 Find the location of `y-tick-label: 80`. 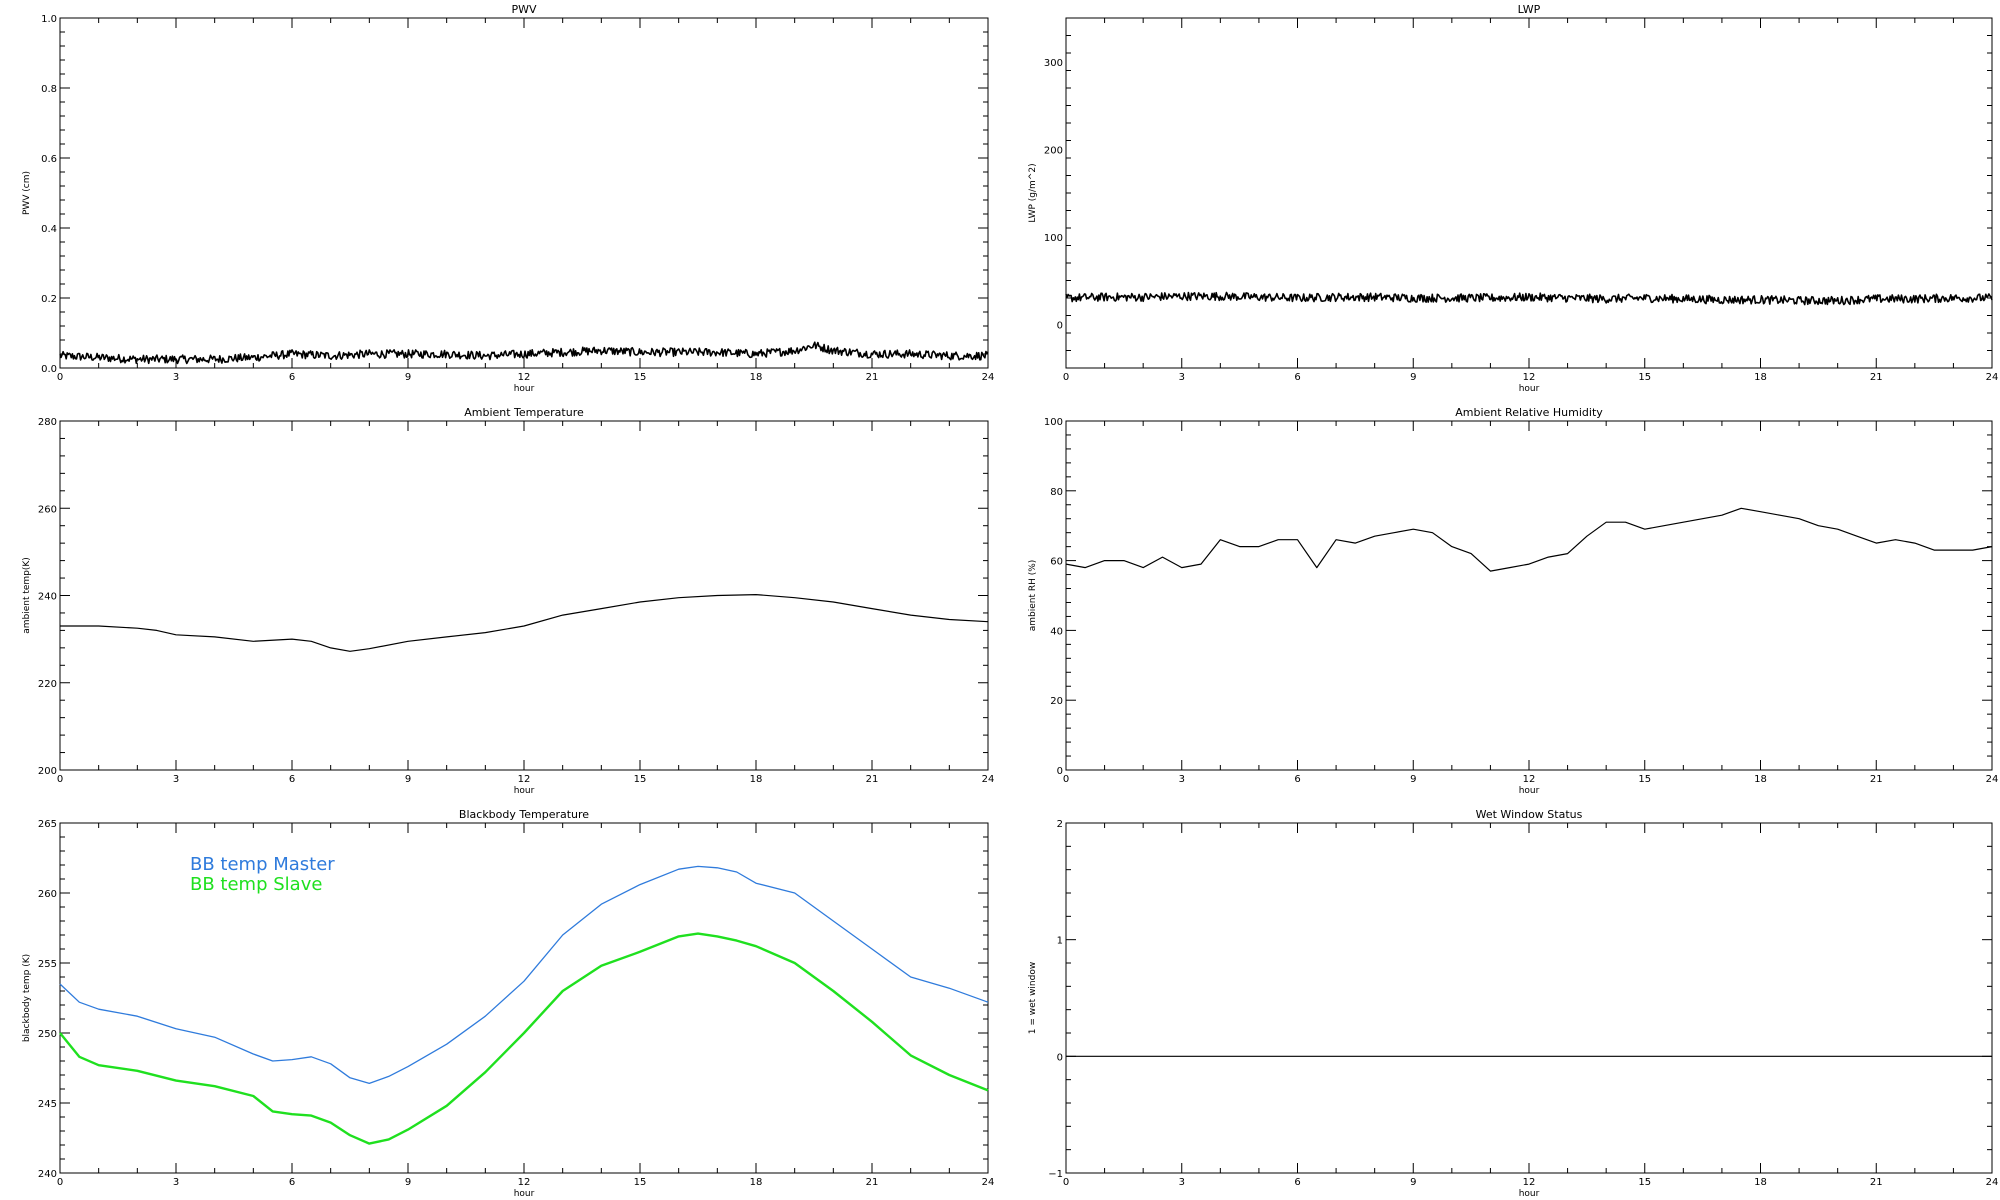

y-tick-label: 80 is located at coordinates (1056, 492).